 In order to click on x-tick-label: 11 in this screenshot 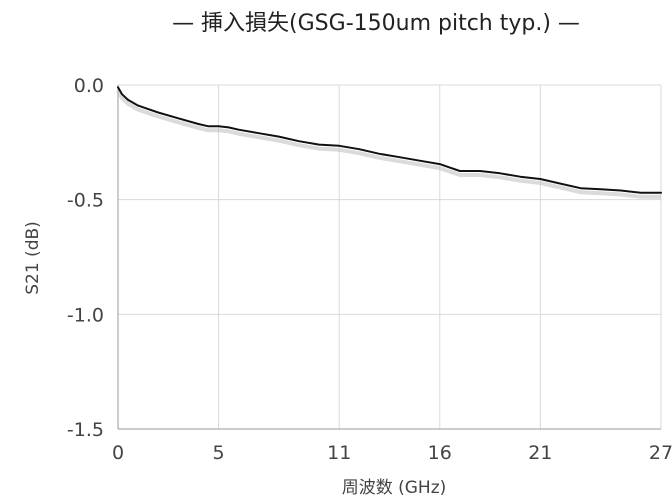, I will do `click(339, 453)`.